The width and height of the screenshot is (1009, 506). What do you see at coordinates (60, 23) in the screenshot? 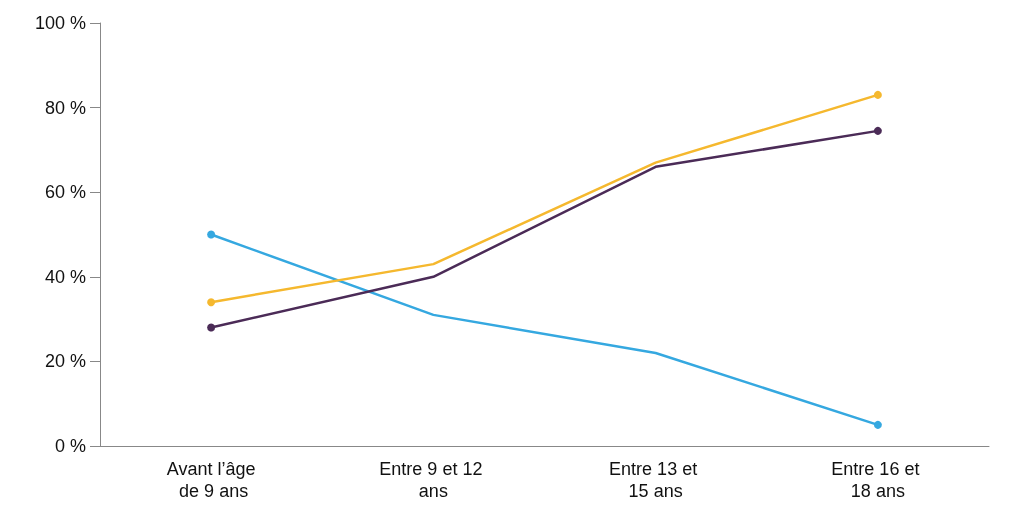
I see `y-tick-label: 100 %` at bounding box center [60, 23].